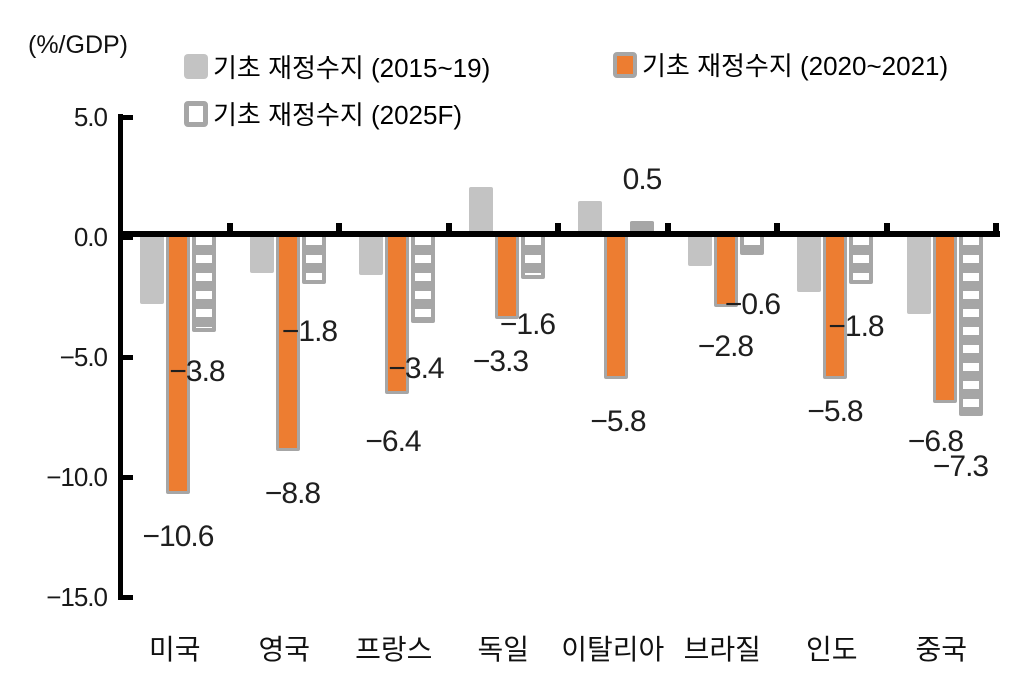 The height and width of the screenshot is (686, 1020). I want to click on y-axis-unit-label: (%/GDP), so click(78, 45).